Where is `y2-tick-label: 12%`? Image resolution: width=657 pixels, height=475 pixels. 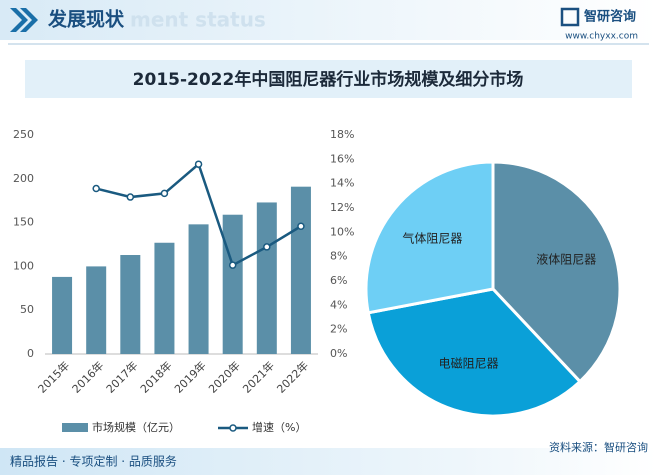
y2-tick-label: 12% is located at coordinates (342, 207).